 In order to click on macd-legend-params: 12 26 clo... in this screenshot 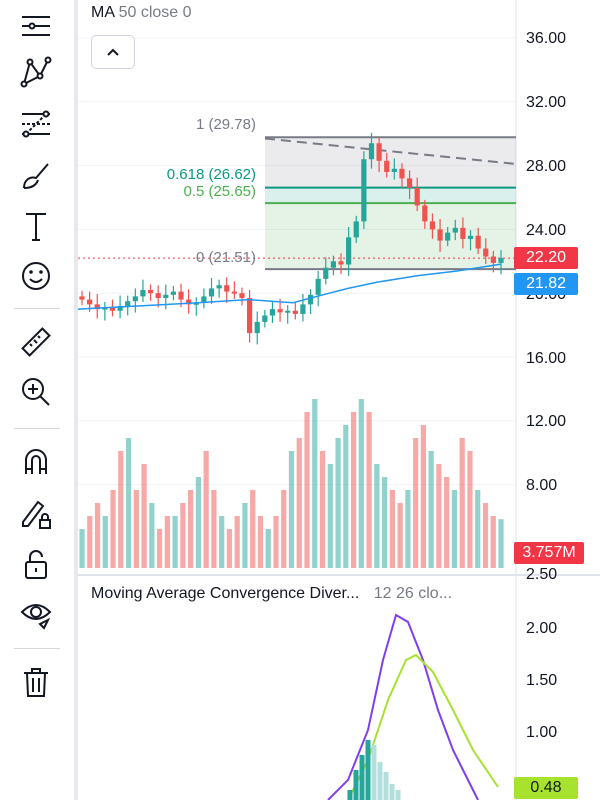, I will do `click(413, 593)`.